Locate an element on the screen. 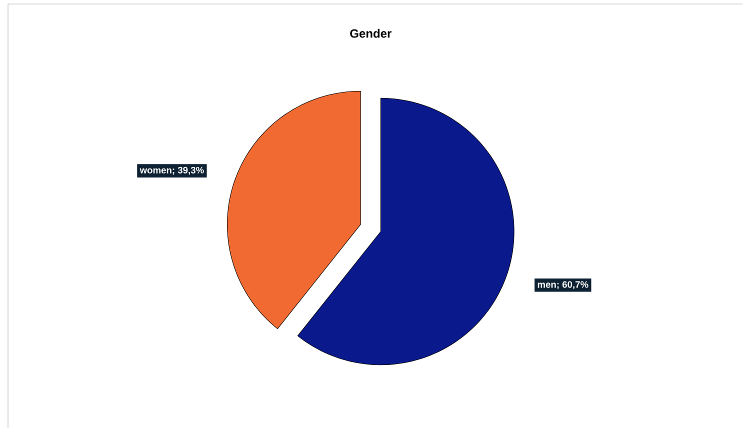 Image resolution: width=743 pixels, height=428 pixels. chart-title: Gender is located at coordinates (371, 33).